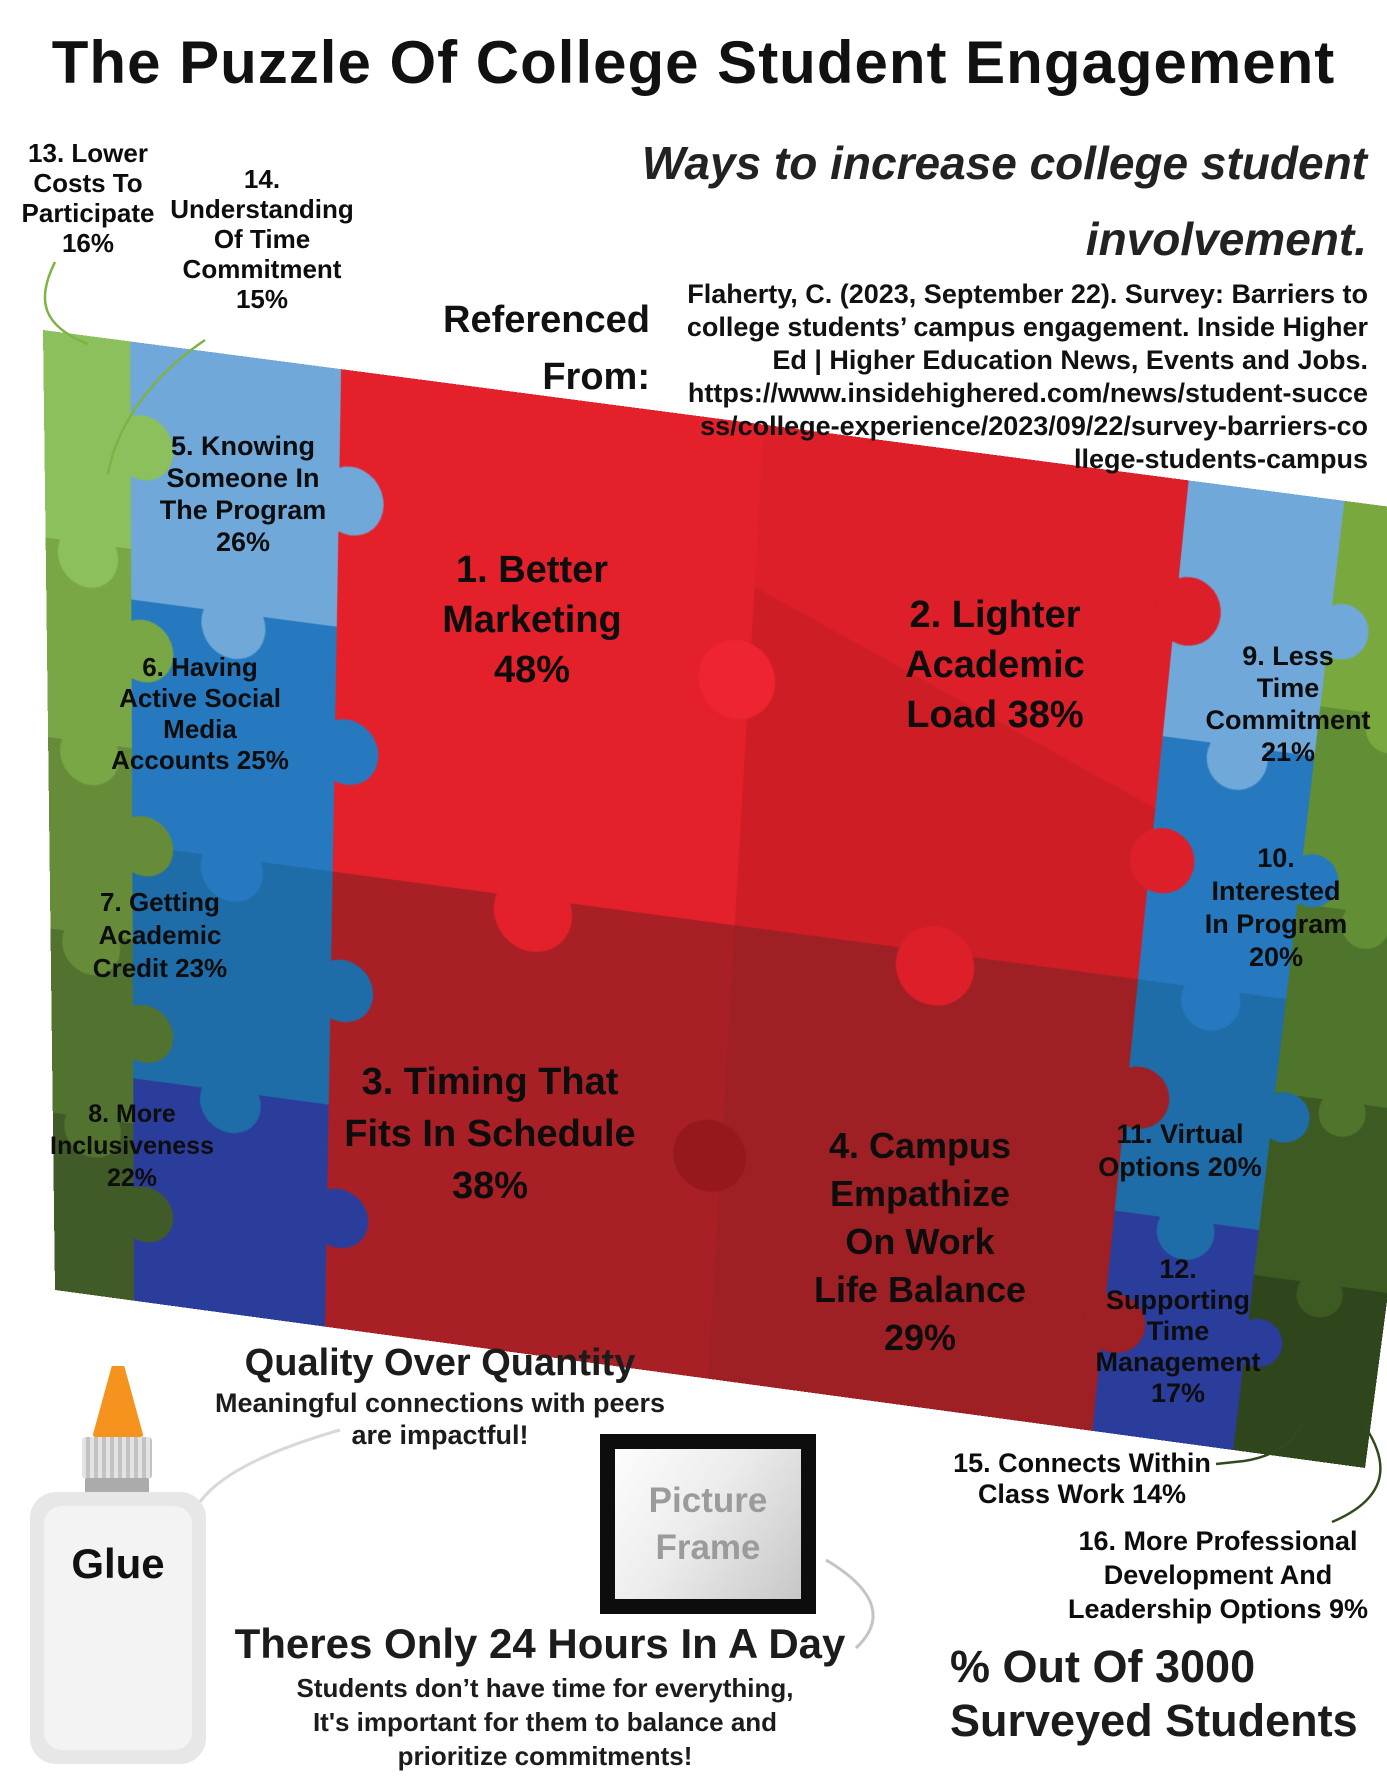 This screenshot has height=1792, width=1387. I want to click on piece-label-12: 12. Supporting Time Management 17%, so click(1178, 1331).